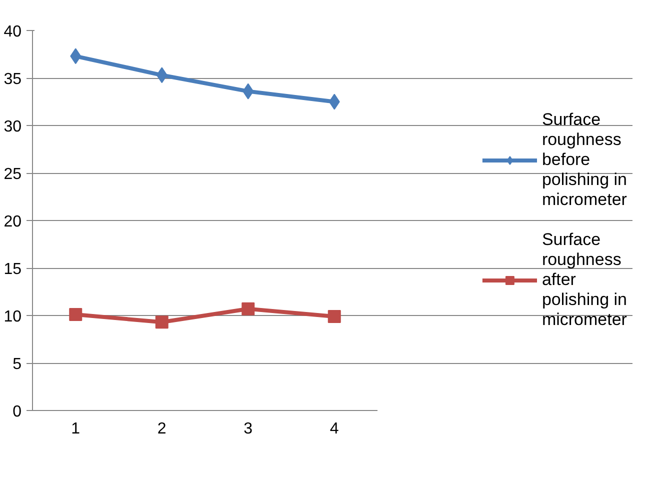  I want to click on y-tick-label: 30, so click(13, 127).